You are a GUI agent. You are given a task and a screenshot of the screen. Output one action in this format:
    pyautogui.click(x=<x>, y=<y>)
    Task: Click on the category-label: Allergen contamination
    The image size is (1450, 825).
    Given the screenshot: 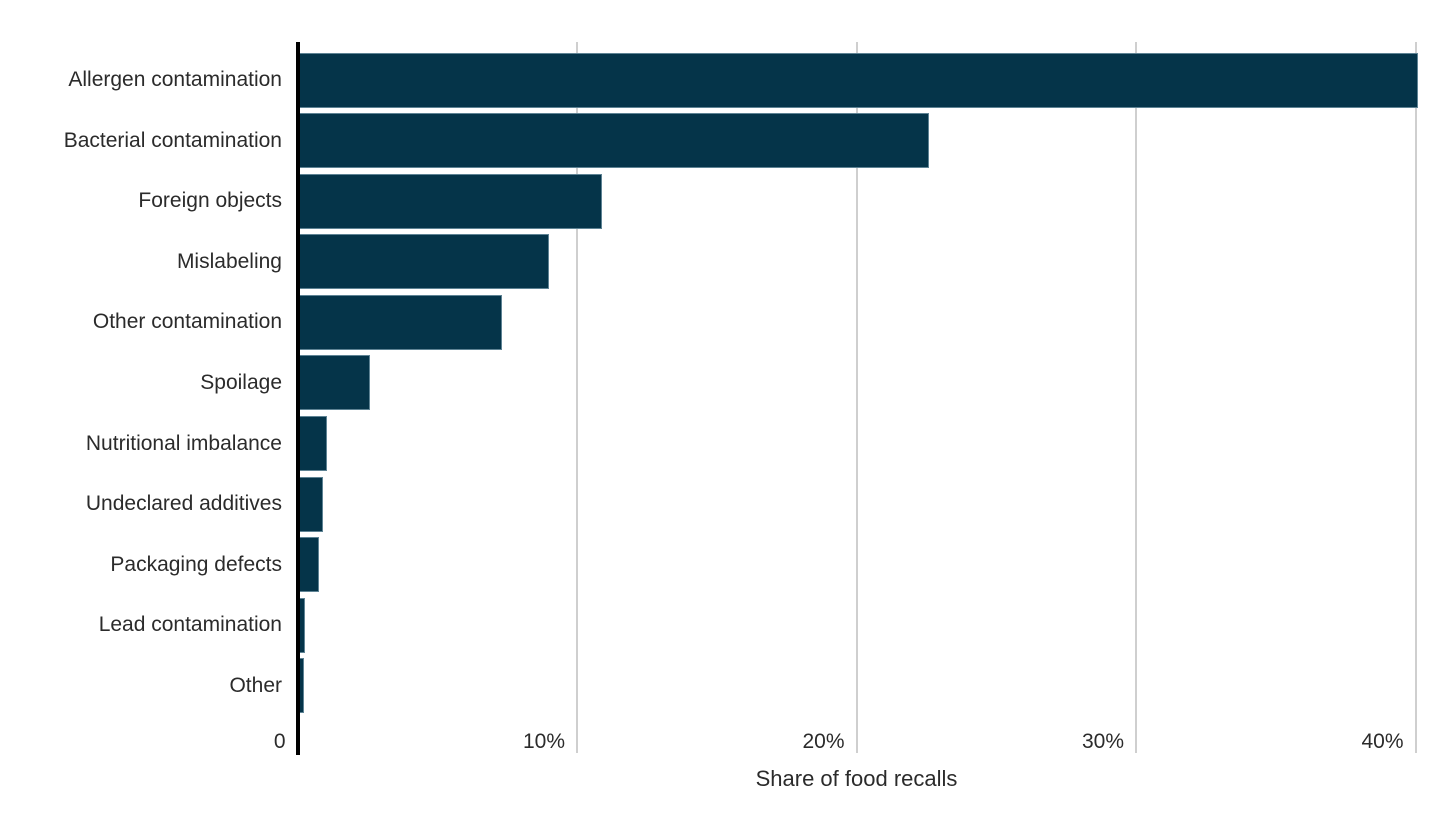 What is the action you would take?
    pyautogui.click(x=175, y=80)
    